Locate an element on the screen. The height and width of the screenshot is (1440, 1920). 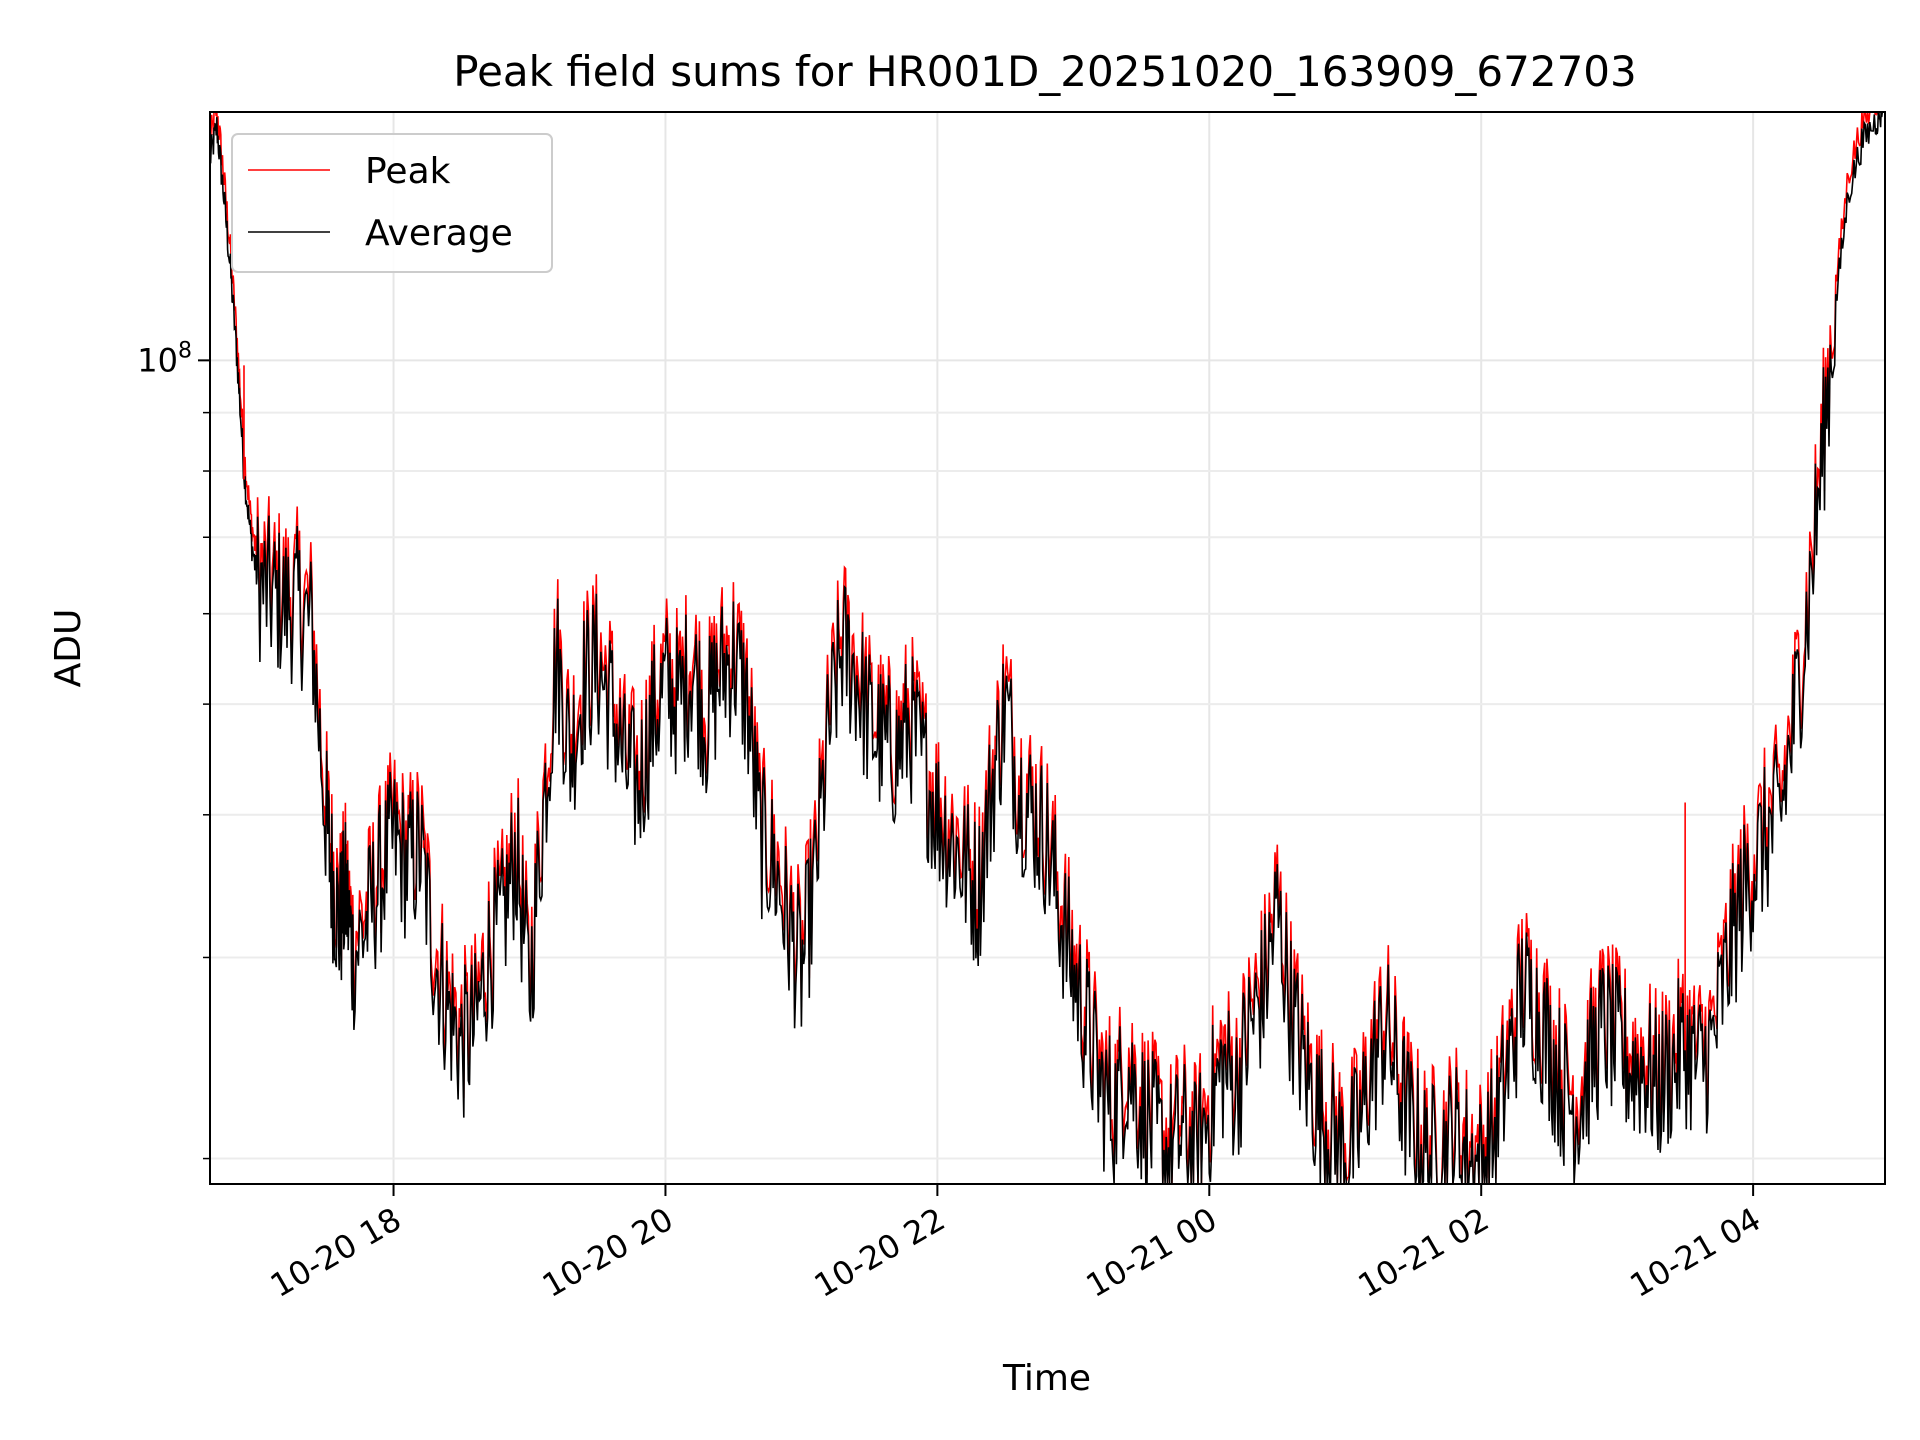
y-axis-label: ADU is located at coordinates (68, 648).